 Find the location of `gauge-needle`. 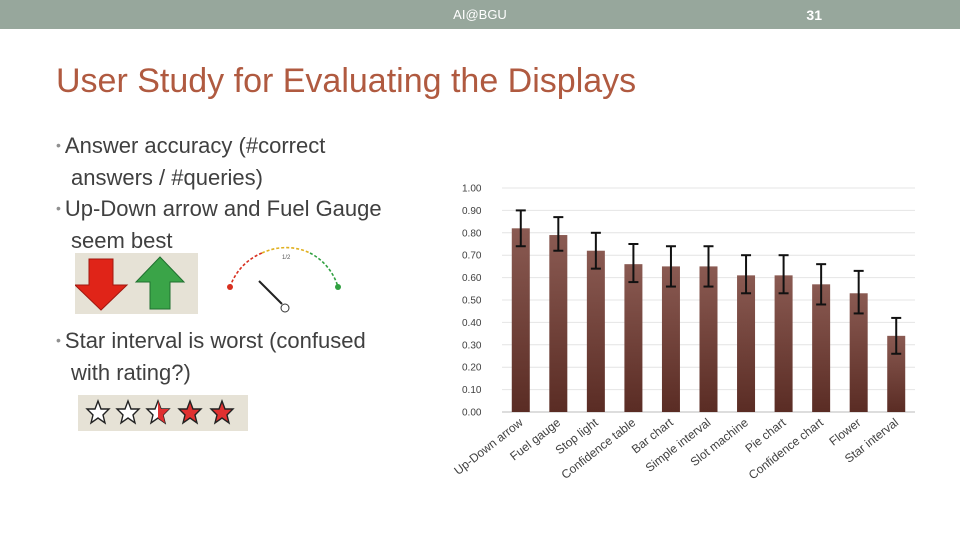

gauge-needle is located at coordinates (270, 292).